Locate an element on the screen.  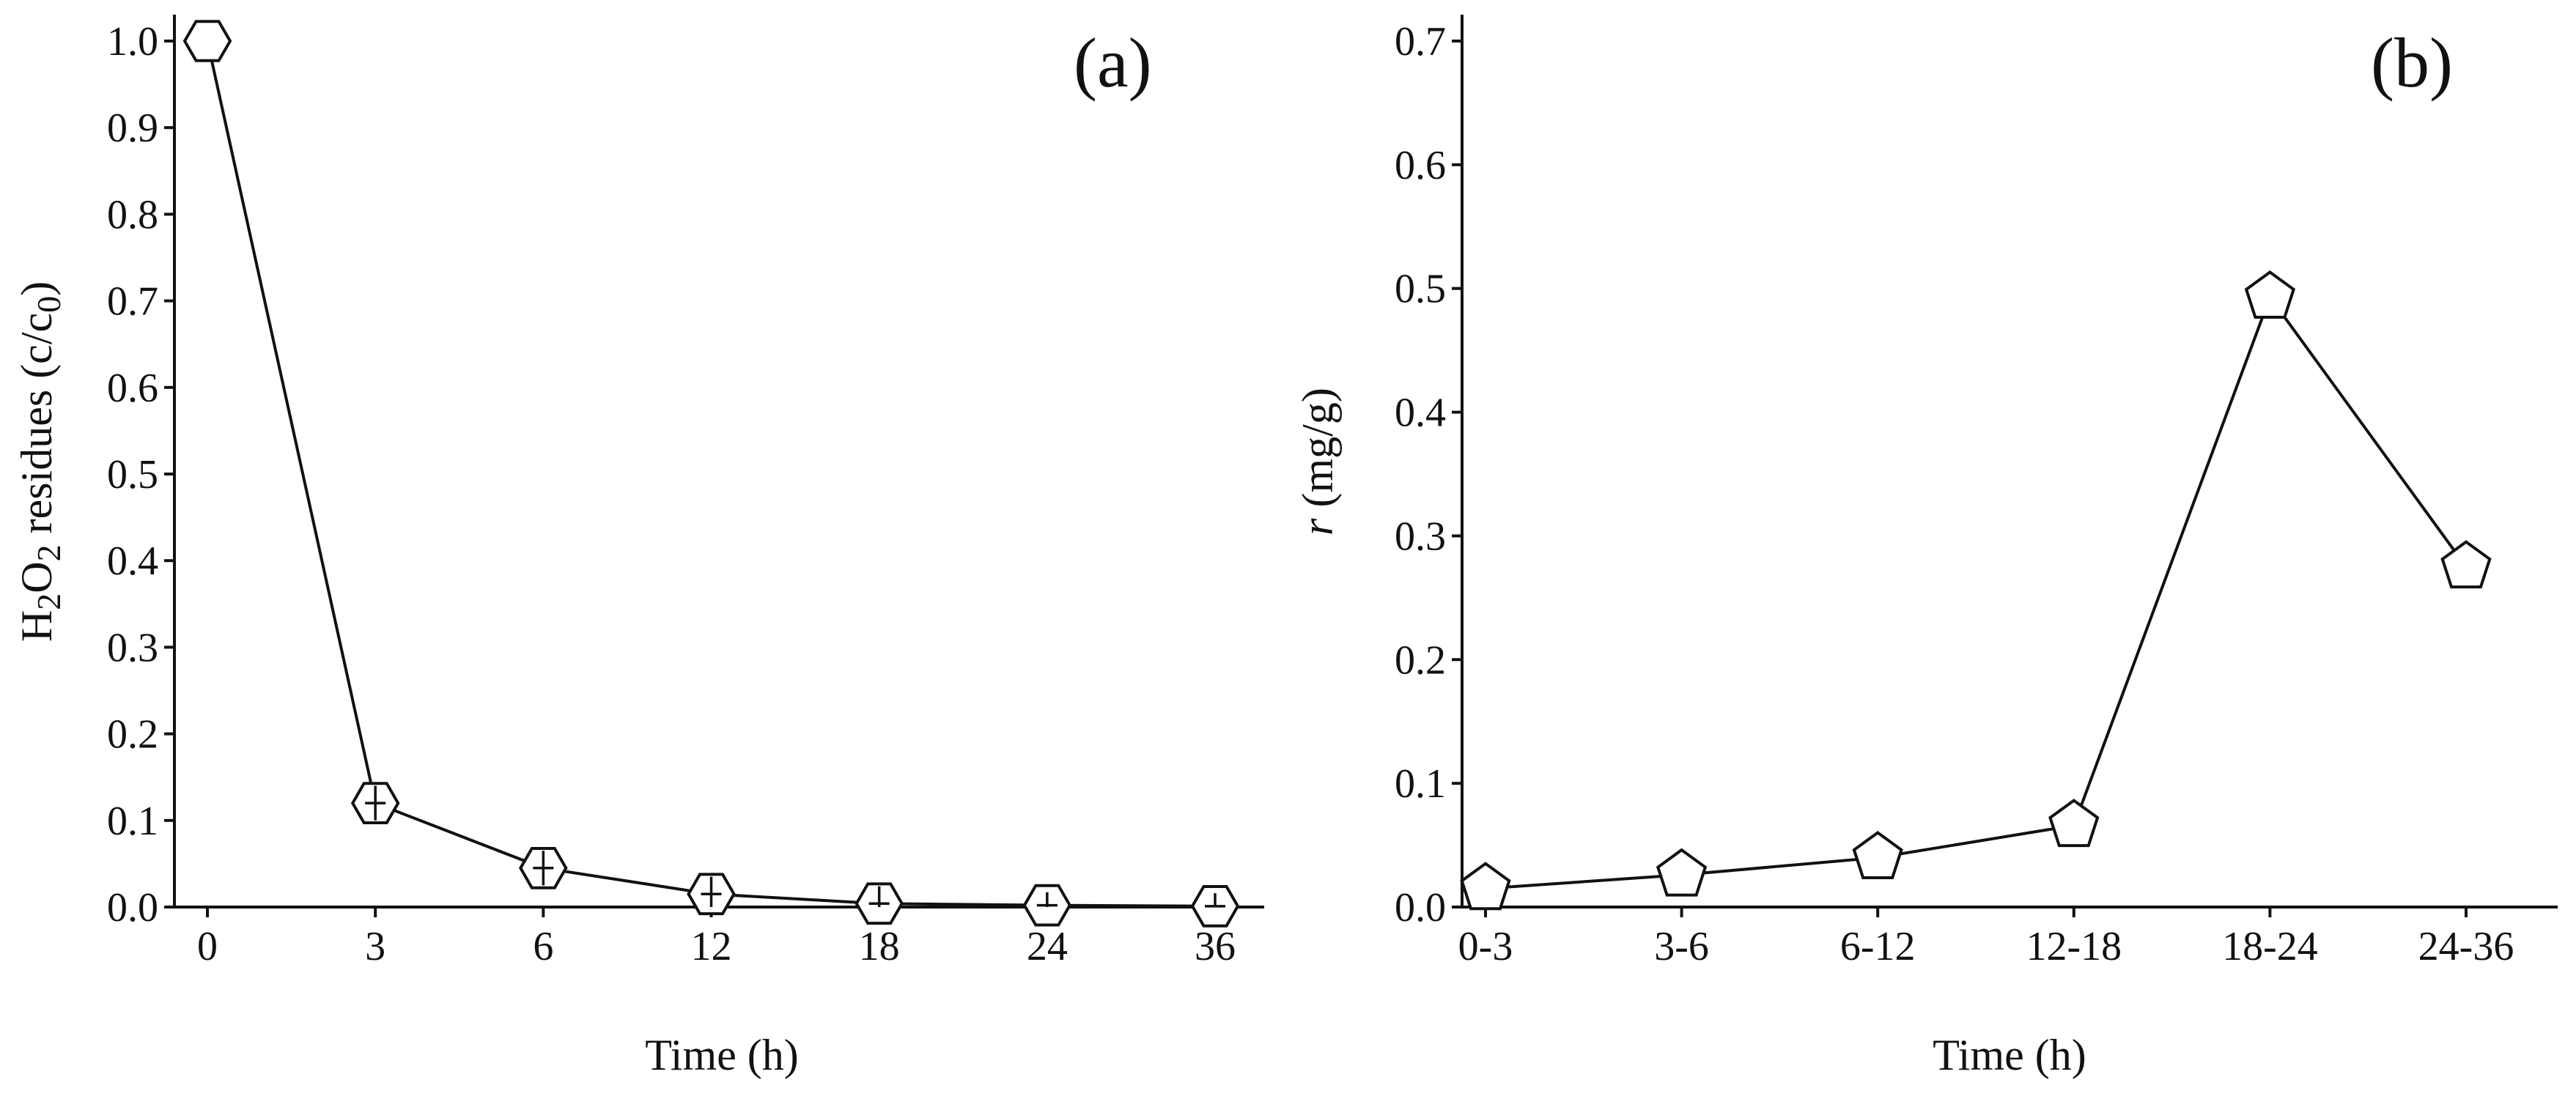
panel-a-y-tick-label: 0.7 is located at coordinates (132, 302).